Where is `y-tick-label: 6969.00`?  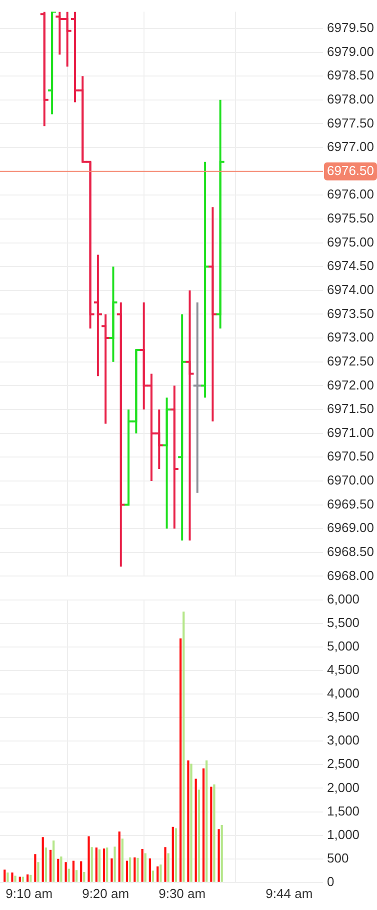
y-tick-label: 6969.00 is located at coordinates (350, 528).